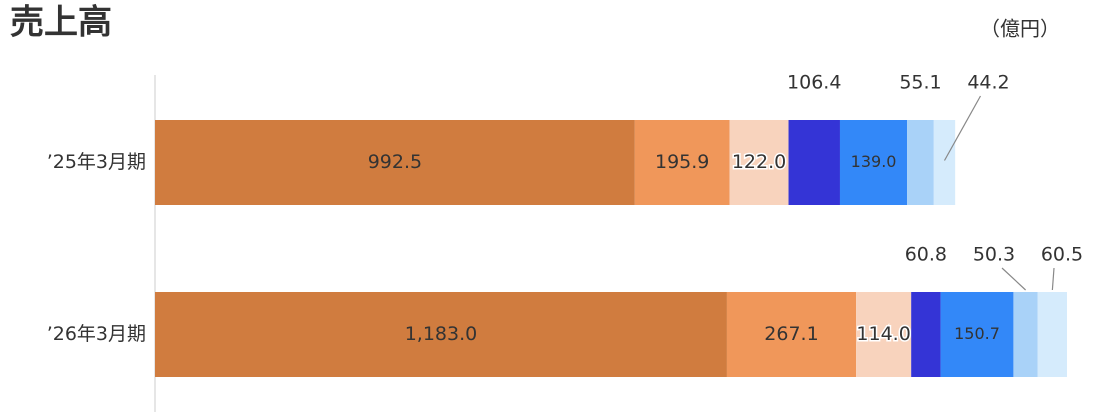 The width and height of the screenshot is (1096, 416). What do you see at coordinates (96, 334) in the screenshot?
I see `category-label: ’26年3月期` at bounding box center [96, 334].